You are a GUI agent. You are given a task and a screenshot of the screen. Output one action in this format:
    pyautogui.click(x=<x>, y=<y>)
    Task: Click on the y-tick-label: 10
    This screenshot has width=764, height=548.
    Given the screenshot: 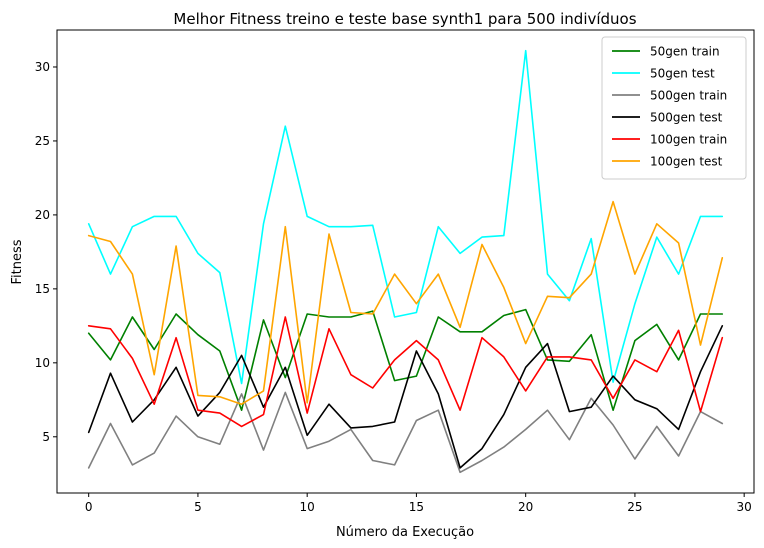 What is the action you would take?
    pyautogui.click(x=42, y=363)
    